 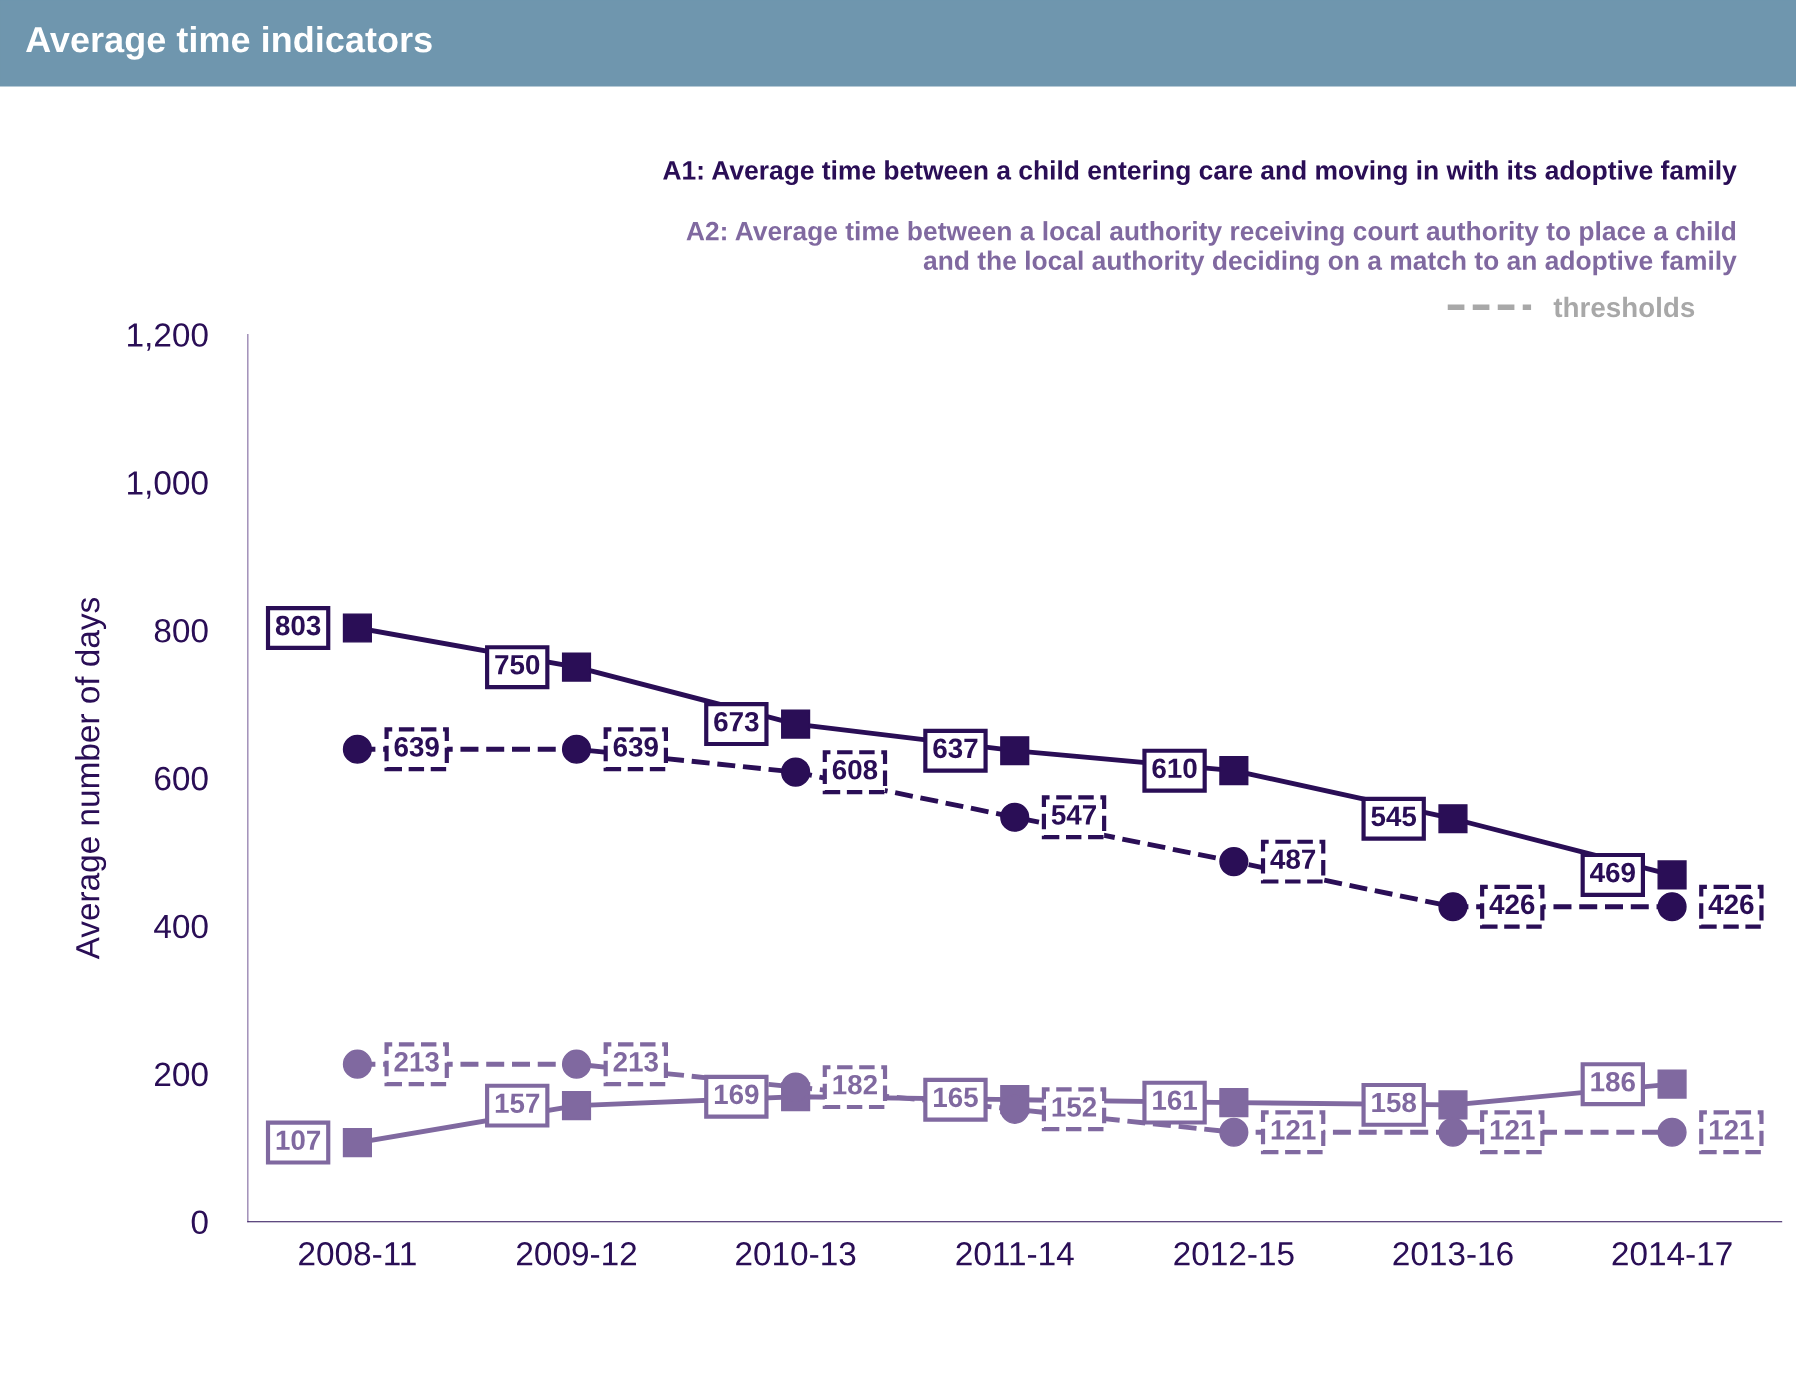 I want to click on data-label: 158, so click(x=1394, y=1102).